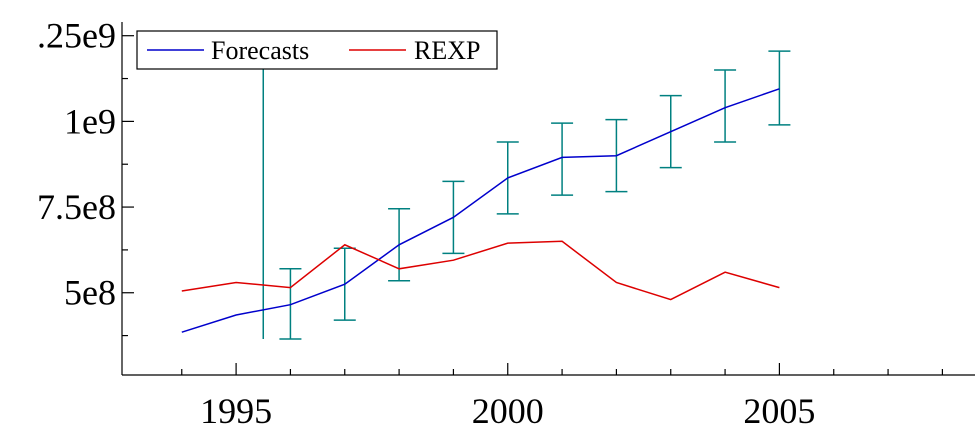 The height and width of the screenshot is (433, 975). I want to click on legend-label-forecasts: Forecasts, so click(260, 50).